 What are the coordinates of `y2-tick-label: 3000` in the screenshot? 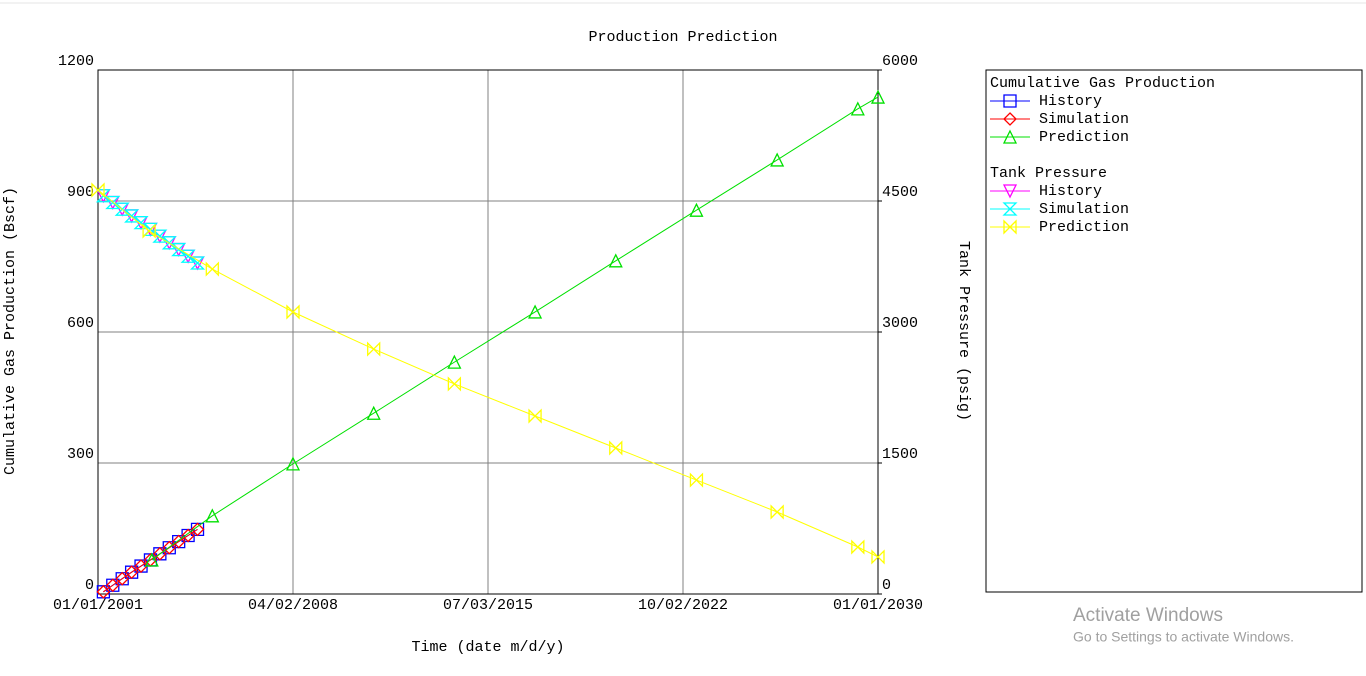 It's located at (900, 323).